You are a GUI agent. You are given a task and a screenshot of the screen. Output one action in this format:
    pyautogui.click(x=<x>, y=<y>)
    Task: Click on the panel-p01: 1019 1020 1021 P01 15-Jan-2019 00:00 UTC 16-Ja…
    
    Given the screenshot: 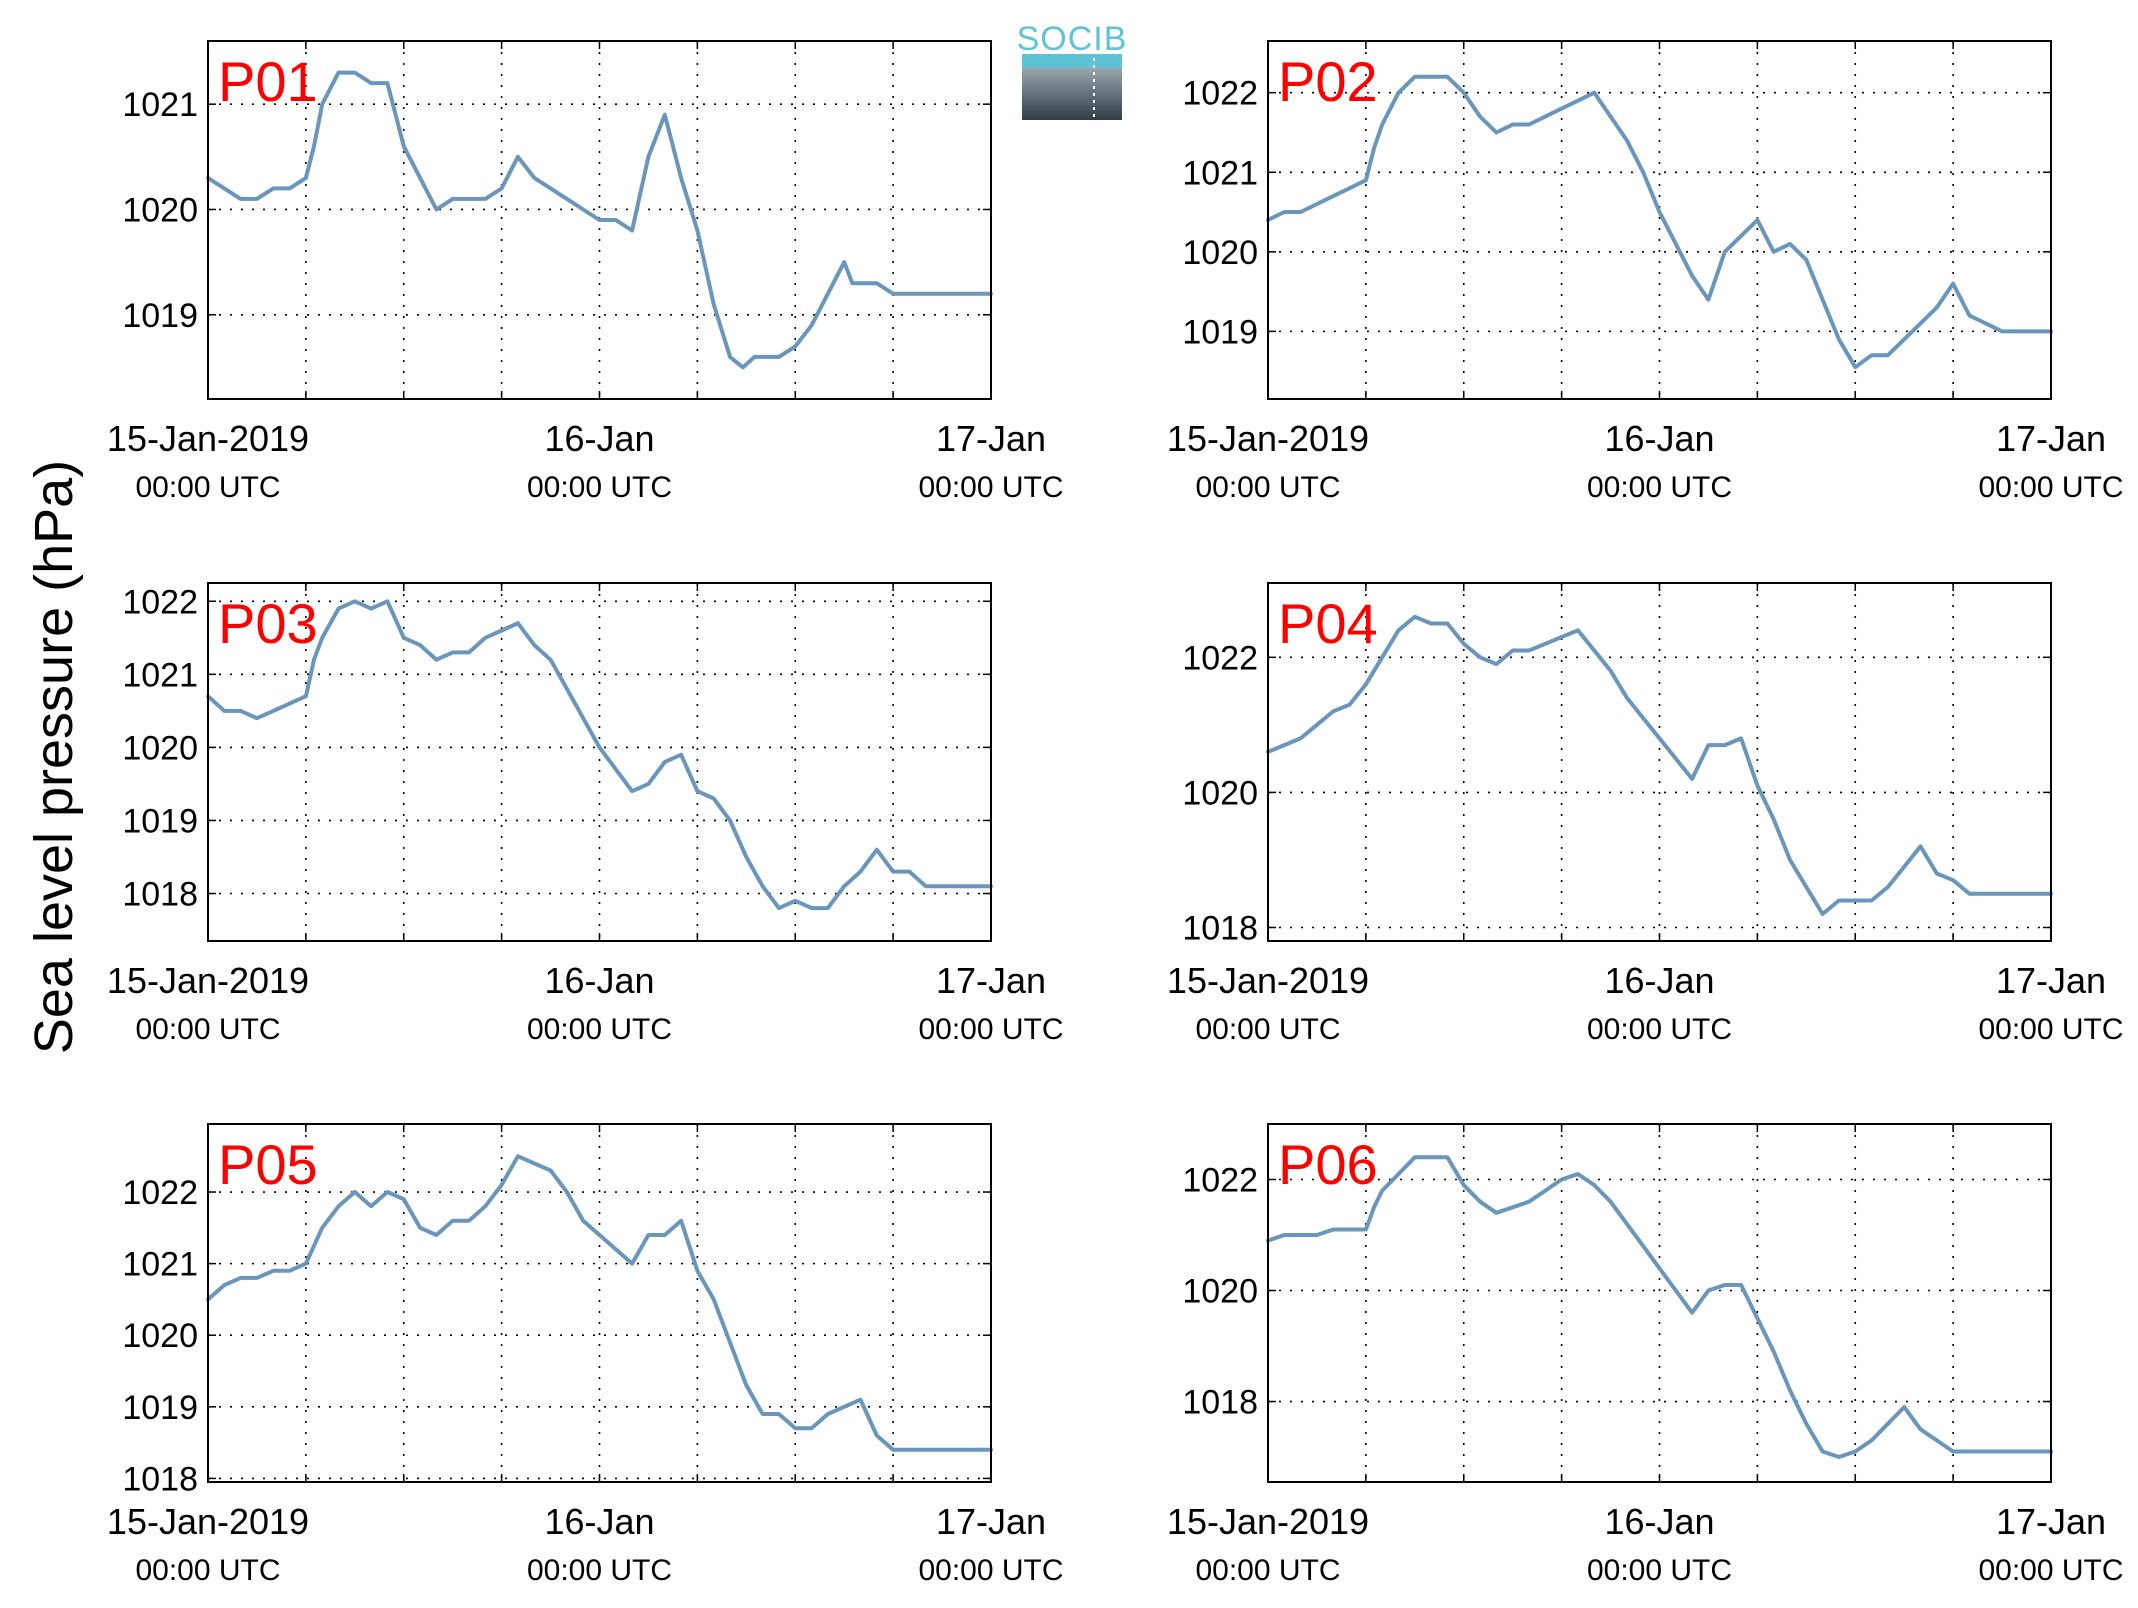 What is the action you would take?
    pyautogui.click(x=585, y=272)
    